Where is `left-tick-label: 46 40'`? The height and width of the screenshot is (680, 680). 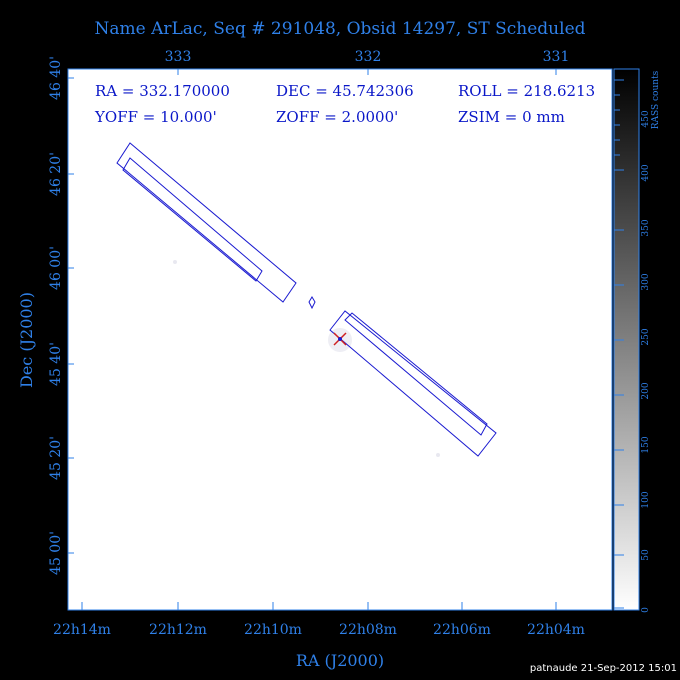
left-tick-label: 46 40' is located at coordinates (56, 78).